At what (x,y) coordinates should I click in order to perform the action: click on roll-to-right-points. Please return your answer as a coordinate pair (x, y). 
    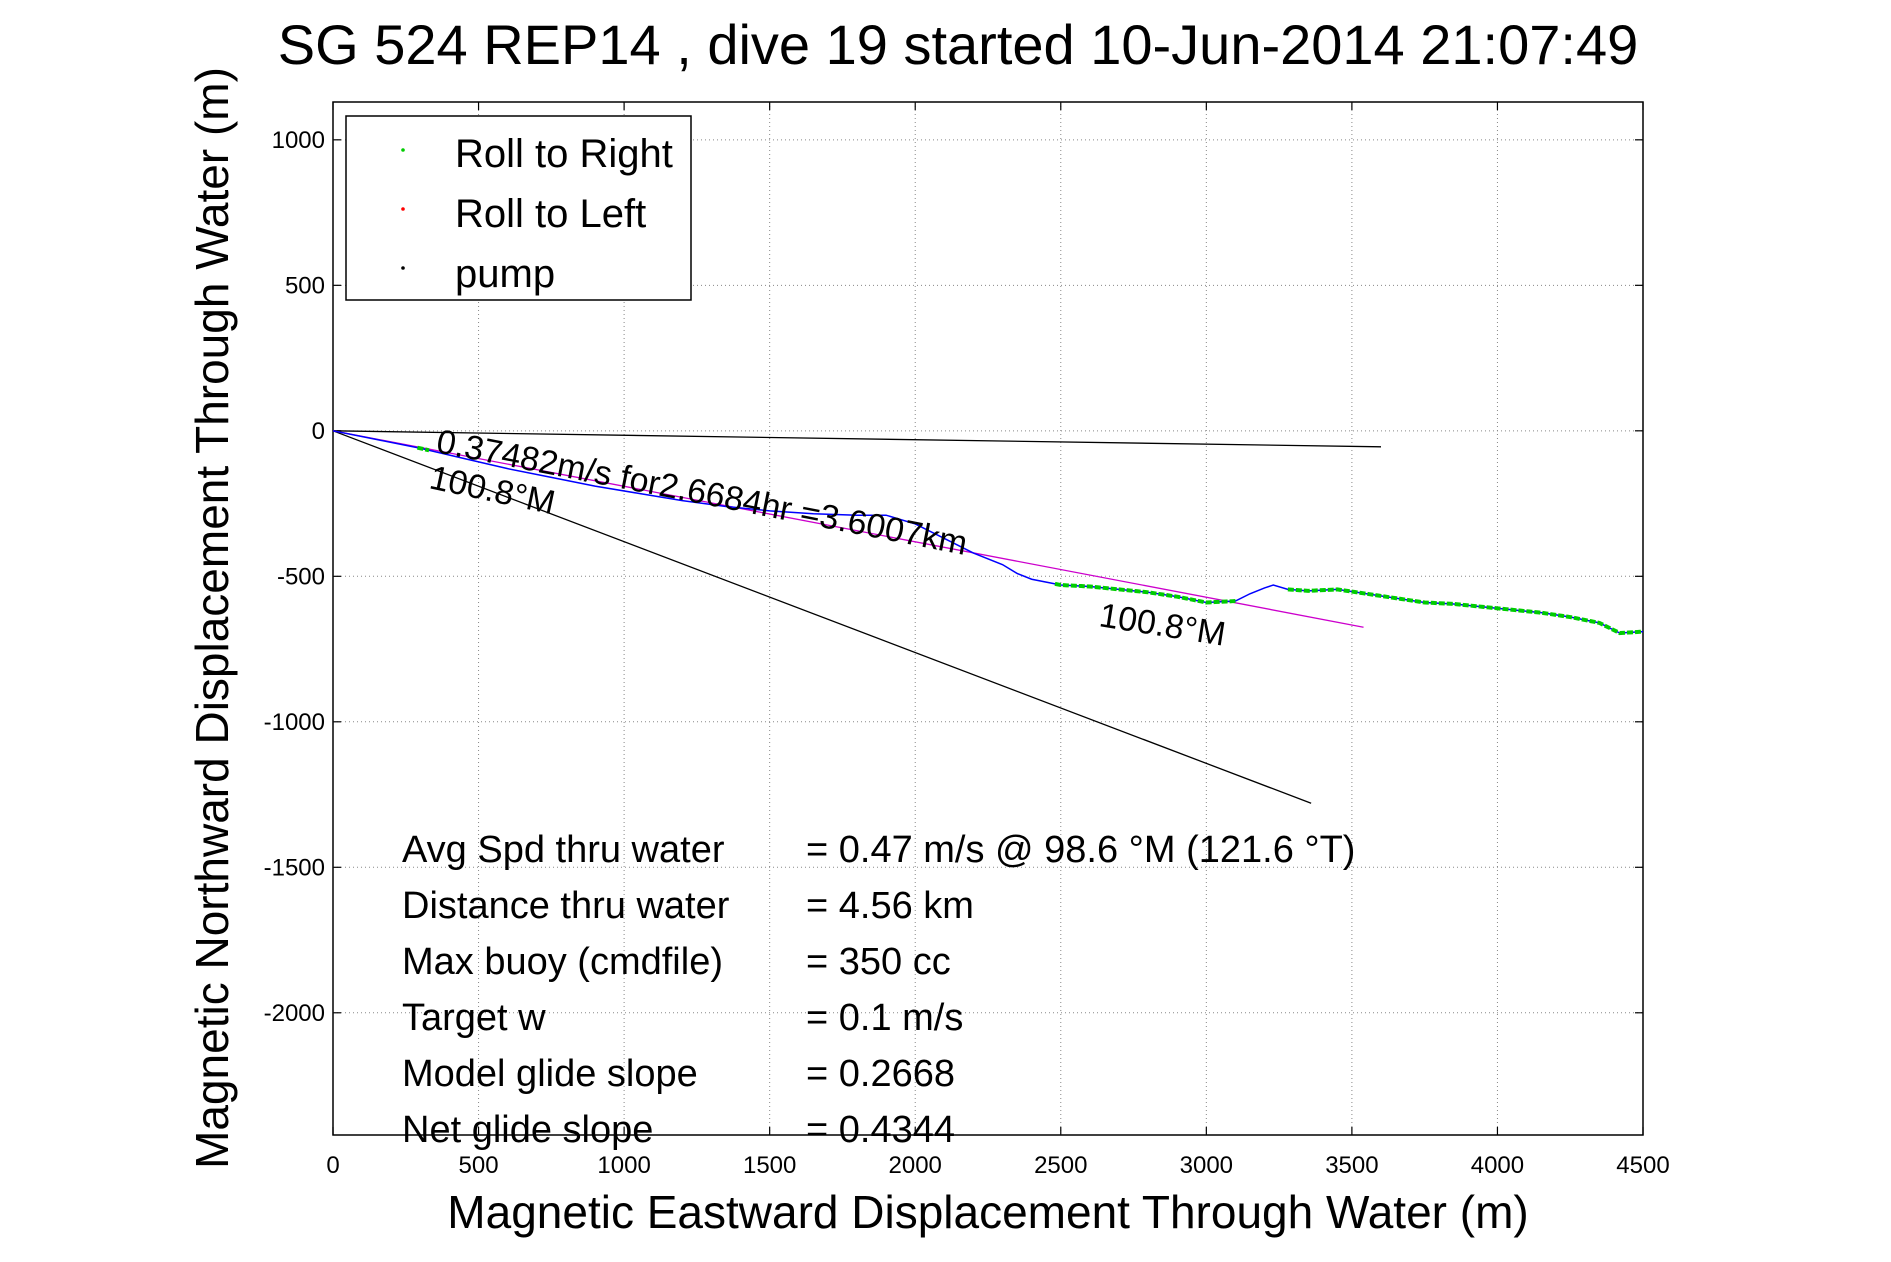
    Looking at the image, I should click on (1030, 540).